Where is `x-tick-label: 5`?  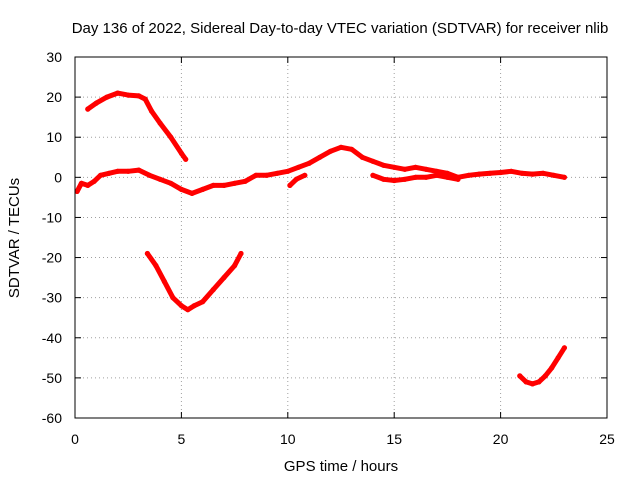 x-tick-label: 5 is located at coordinates (182, 439).